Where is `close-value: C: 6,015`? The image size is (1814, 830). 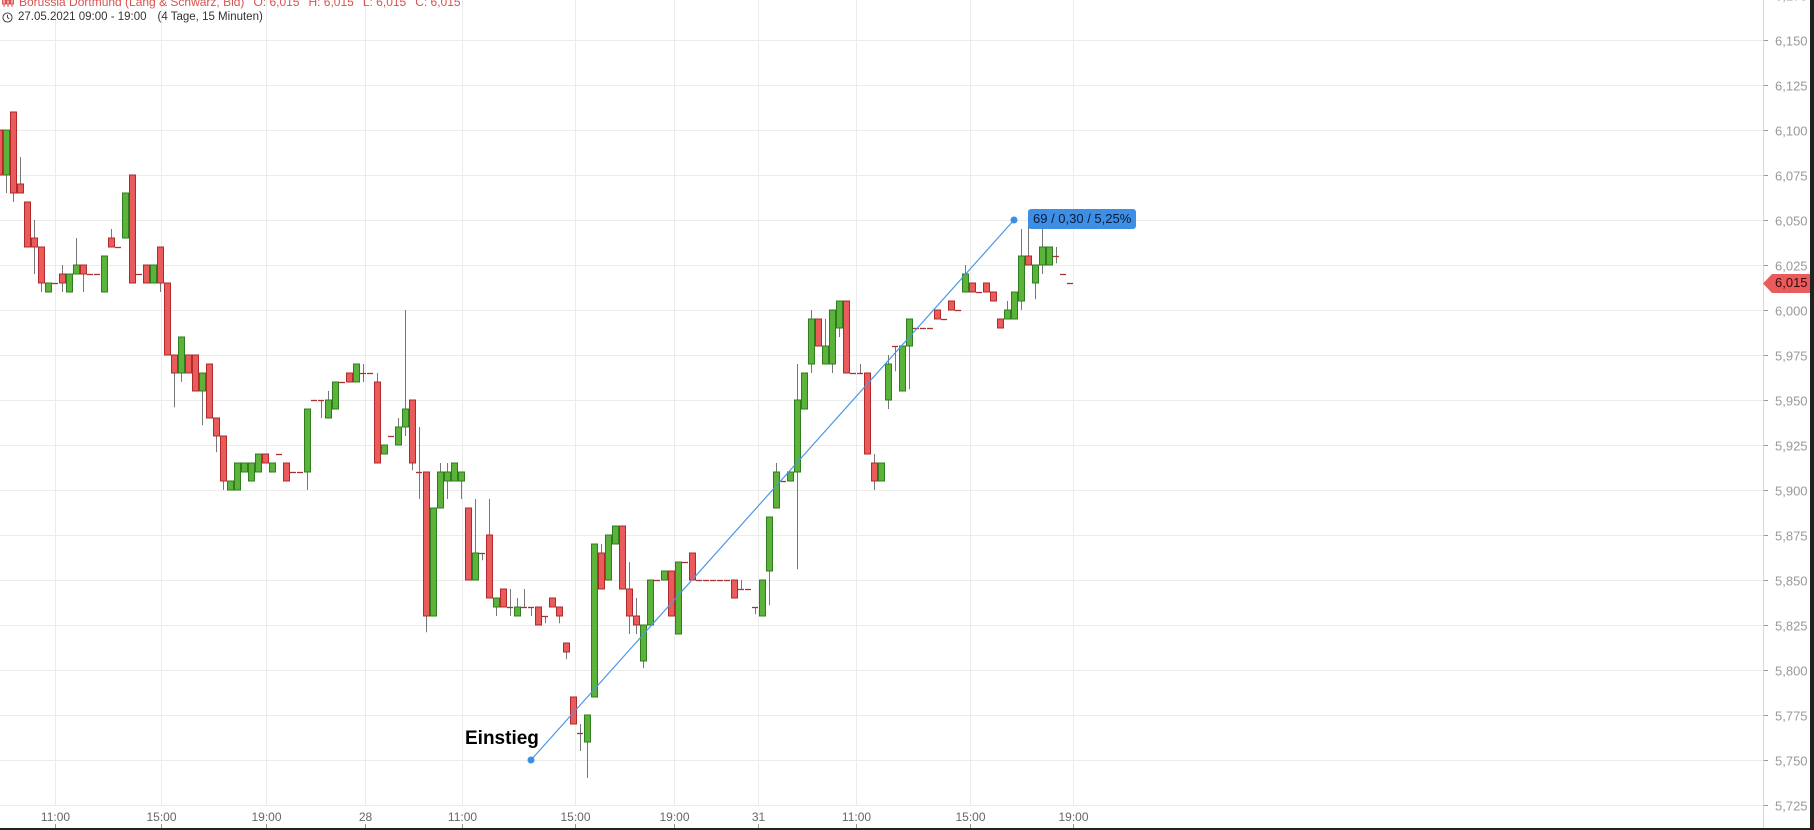
close-value: C: 6,015 is located at coordinates (438, 4).